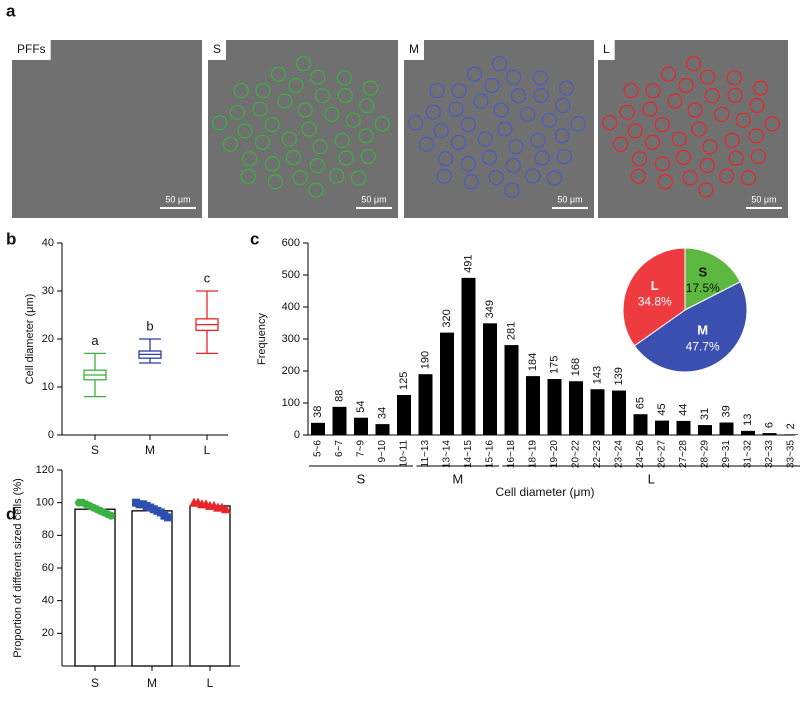  I want to click on x-tick-label: 33~35, so click(791, 454).